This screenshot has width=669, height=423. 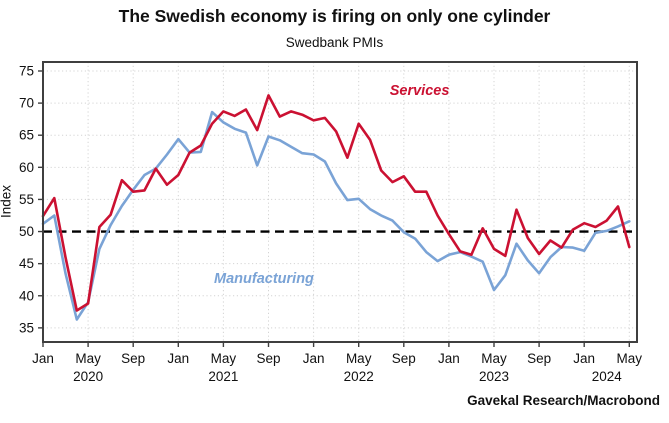 I want to click on y-tick-label: 40, so click(x=26, y=295).